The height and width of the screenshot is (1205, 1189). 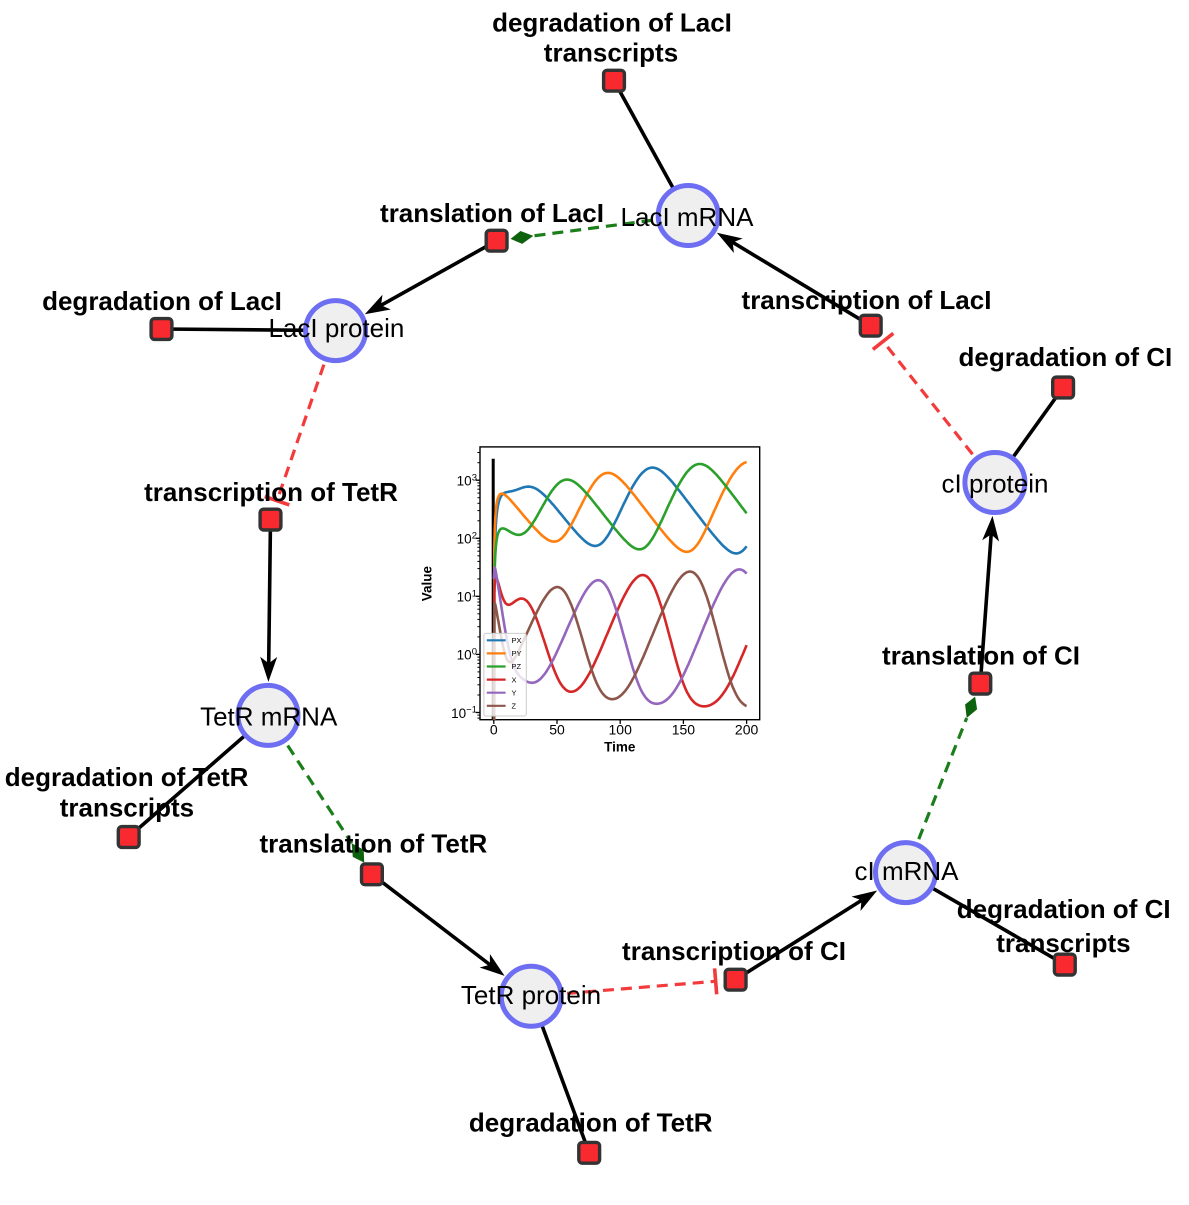 I want to click on svg-text: LacI protein, so click(x=336, y=328).